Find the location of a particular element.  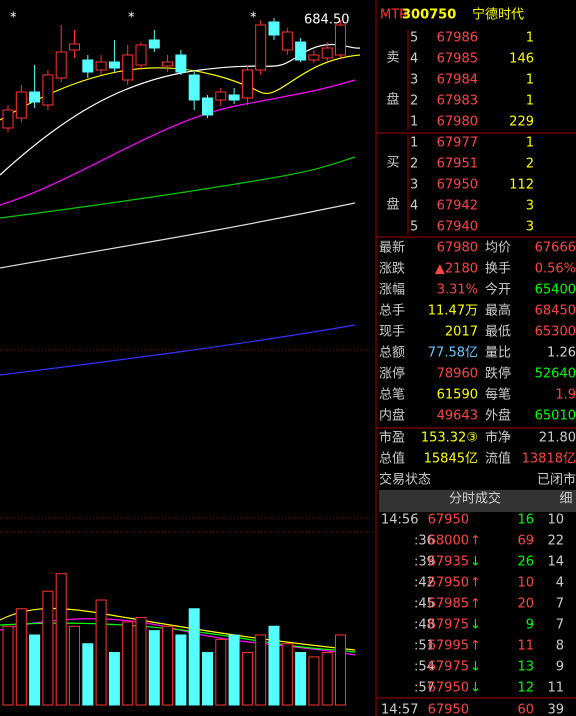

trade-count: 4 is located at coordinates (560, 583).